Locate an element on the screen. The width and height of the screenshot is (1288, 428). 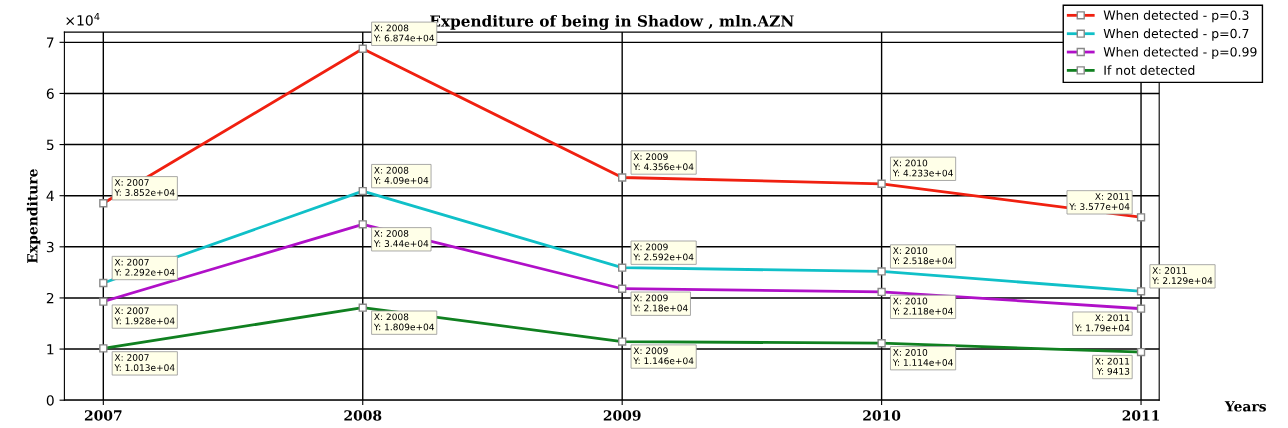
y-tick-label: 0 is located at coordinates (50, 400).